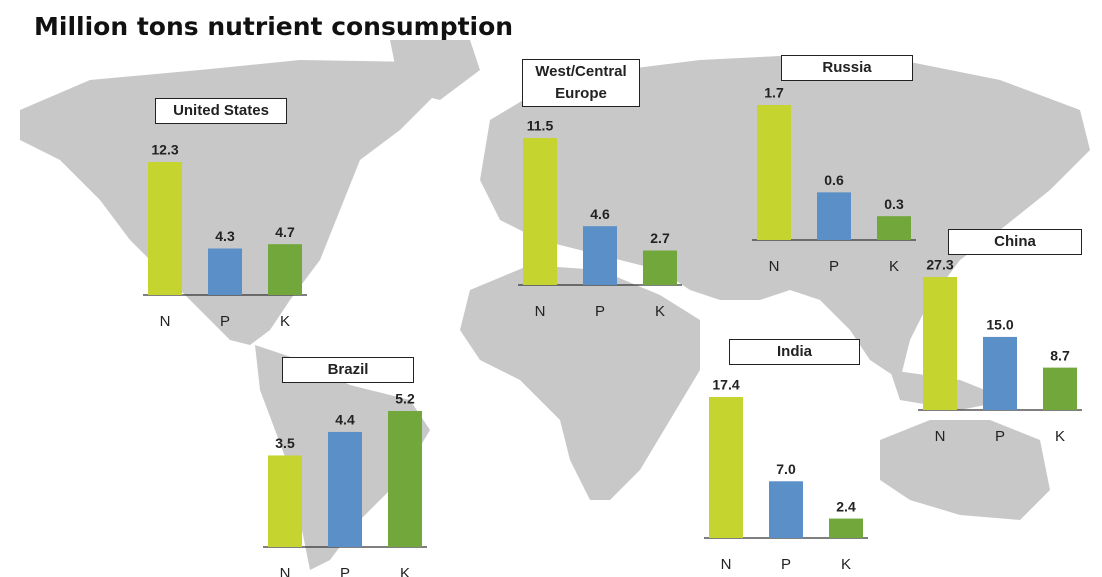 The width and height of the screenshot is (1102, 577). What do you see at coordinates (1060, 355) in the screenshot?
I see `value-label: 8.7` at bounding box center [1060, 355].